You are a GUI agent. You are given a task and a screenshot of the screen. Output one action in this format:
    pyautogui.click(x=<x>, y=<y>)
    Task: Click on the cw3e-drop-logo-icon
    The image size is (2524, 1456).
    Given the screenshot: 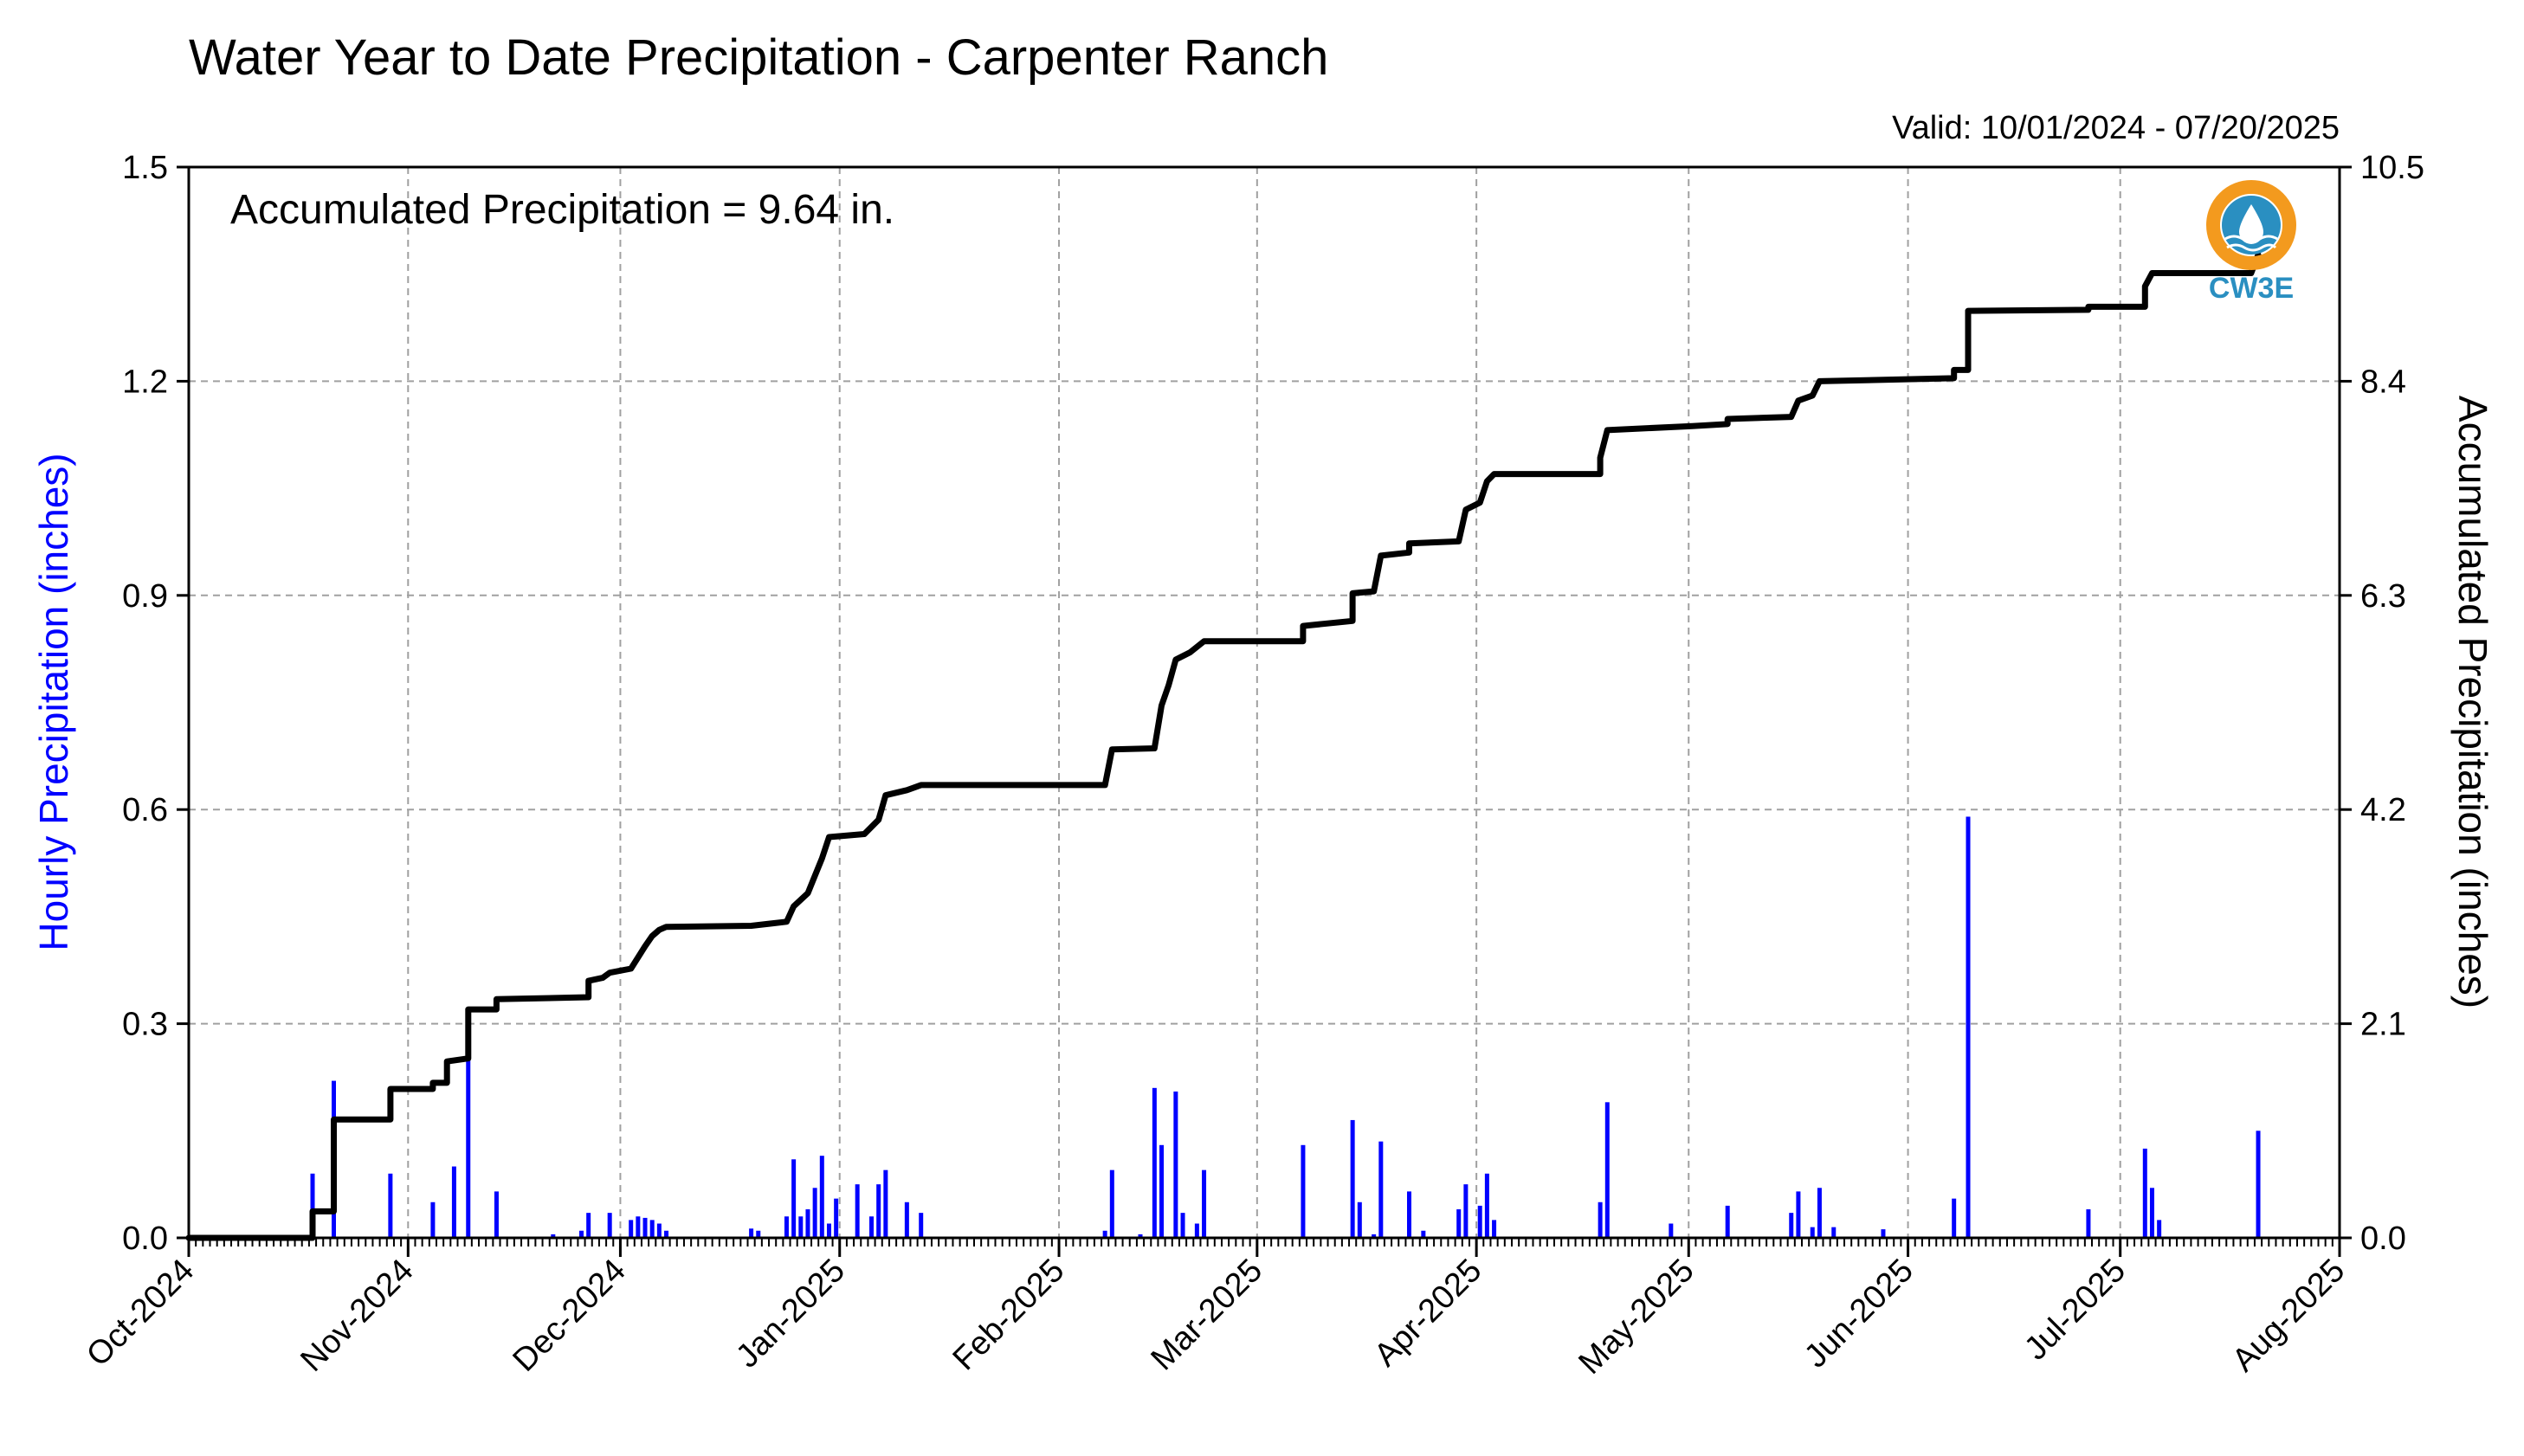 What is the action you would take?
    pyautogui.click(x=2251, y=224)
    